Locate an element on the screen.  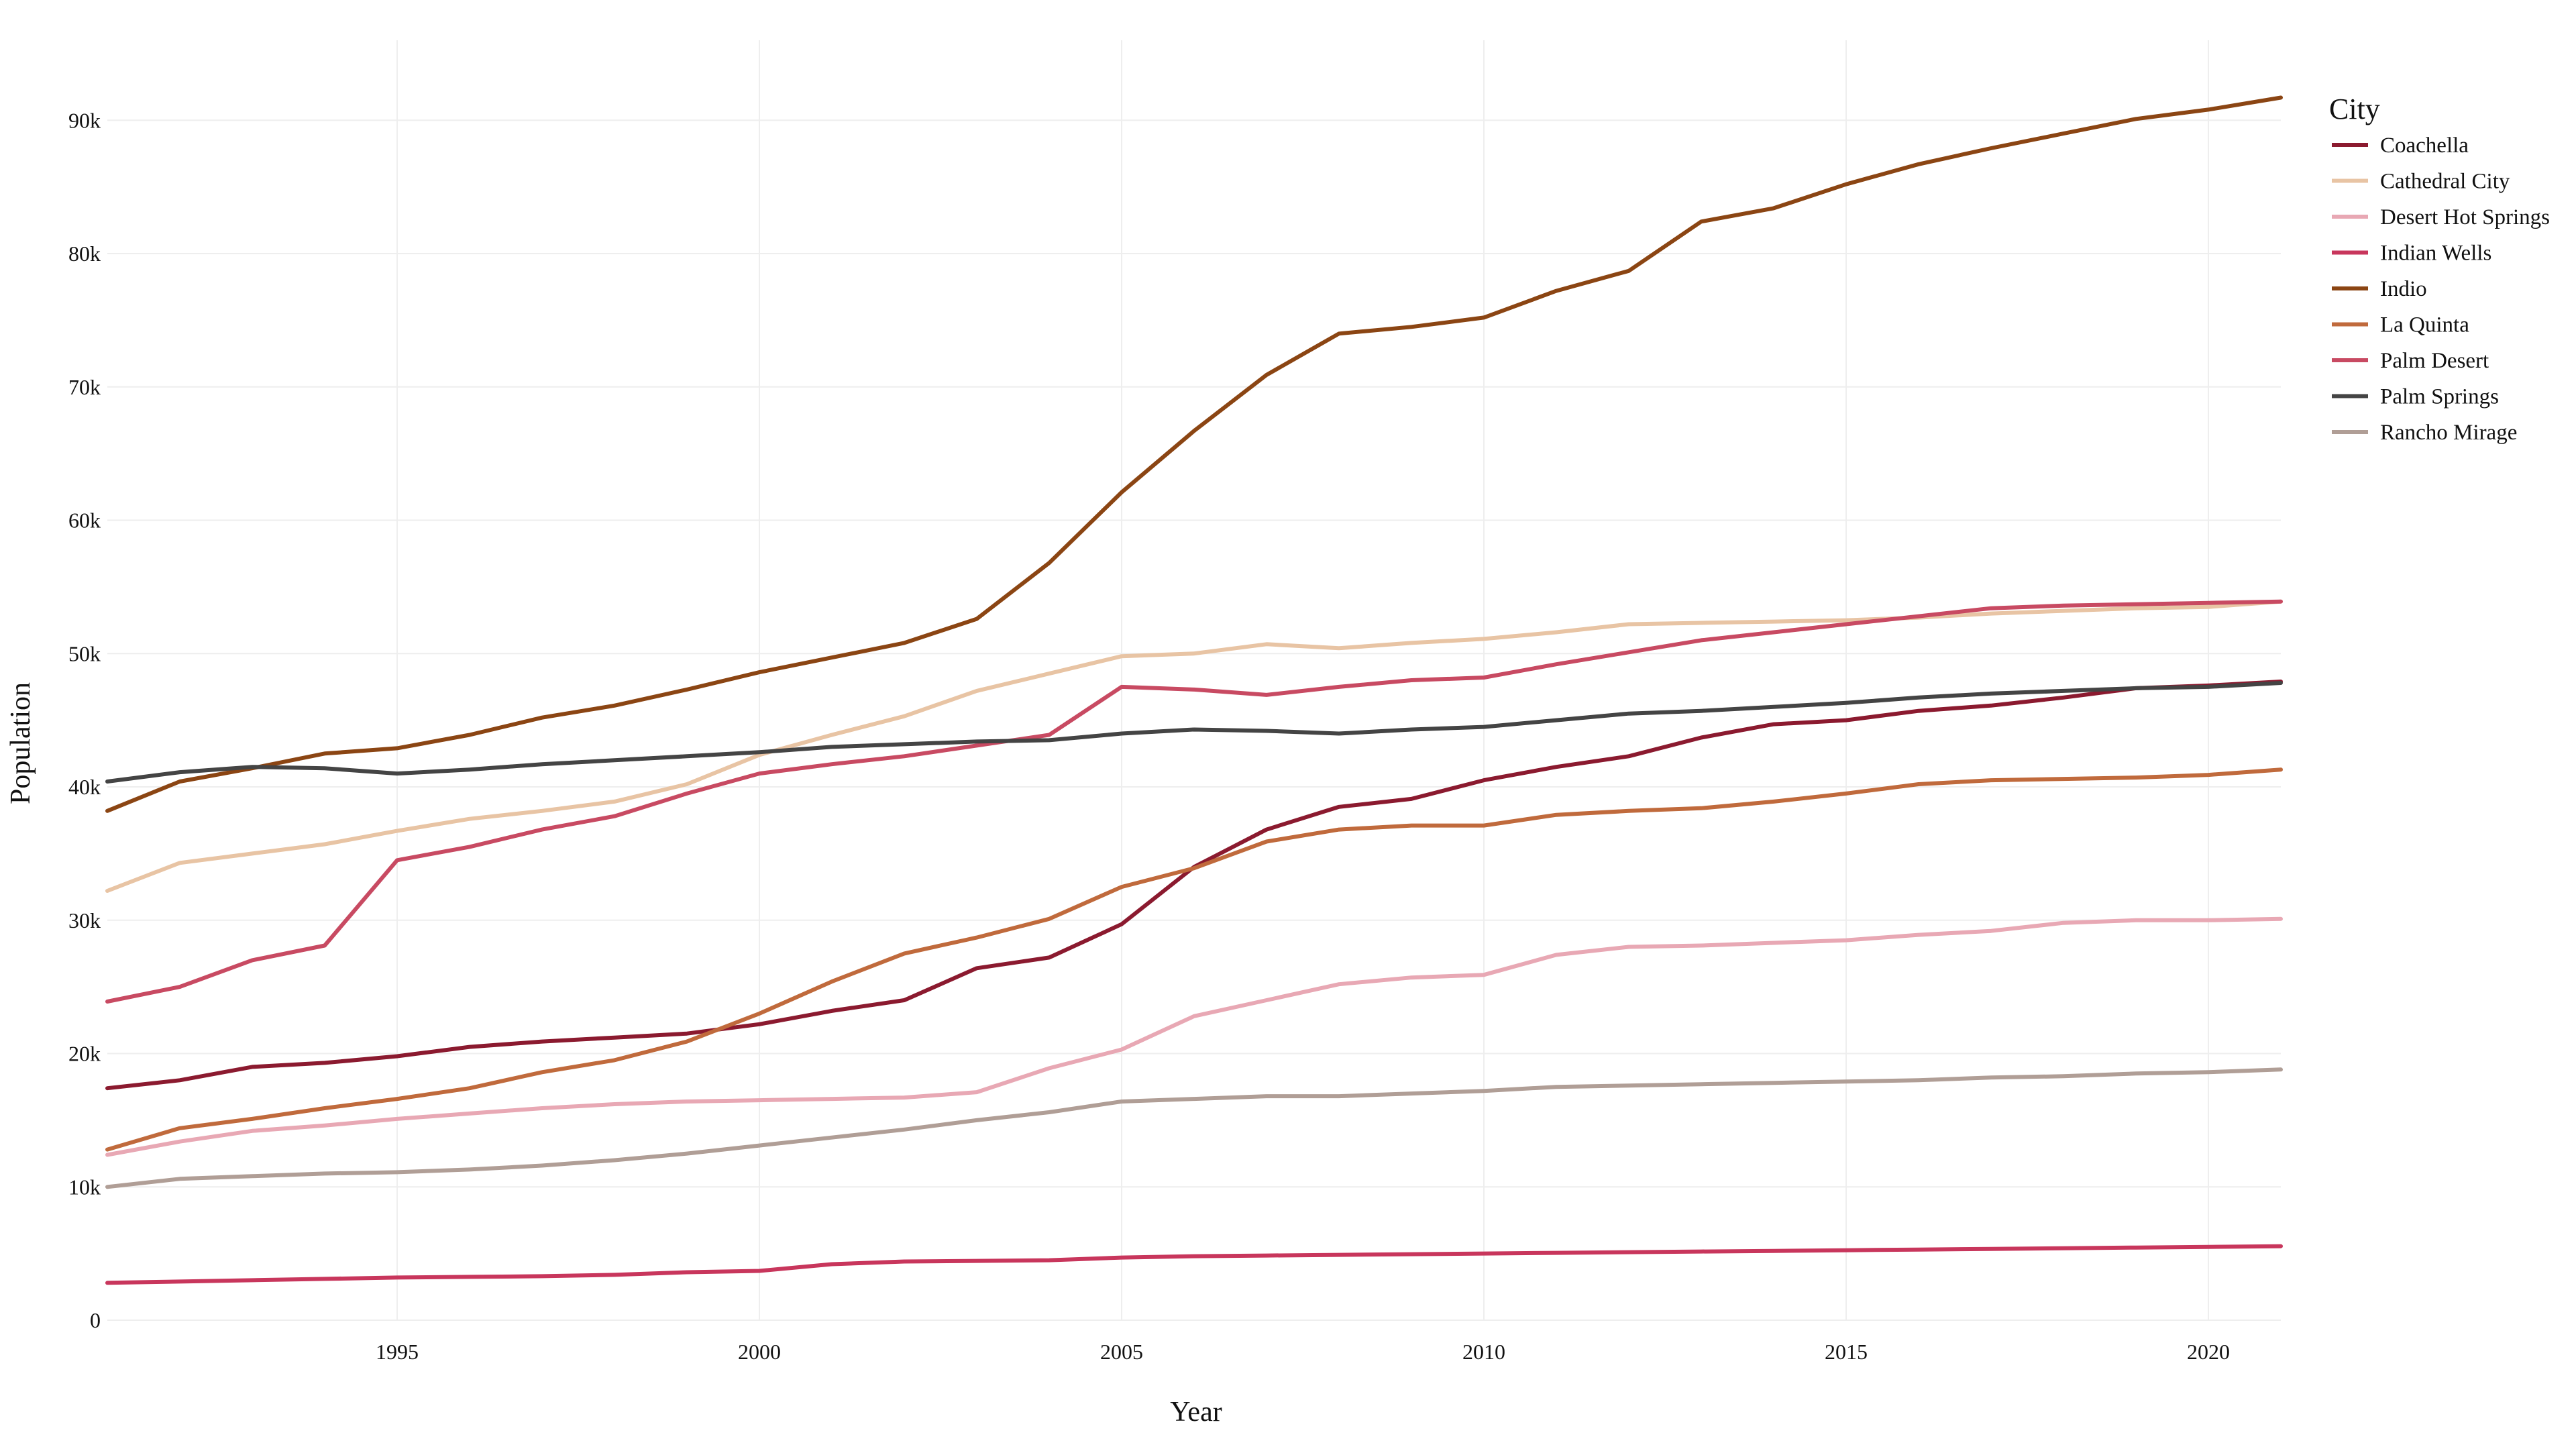
y-tick-labels: 0 10k 20k 30k 40k 50k 60k 70k 80k 90k is located at coordinates (84, 720).